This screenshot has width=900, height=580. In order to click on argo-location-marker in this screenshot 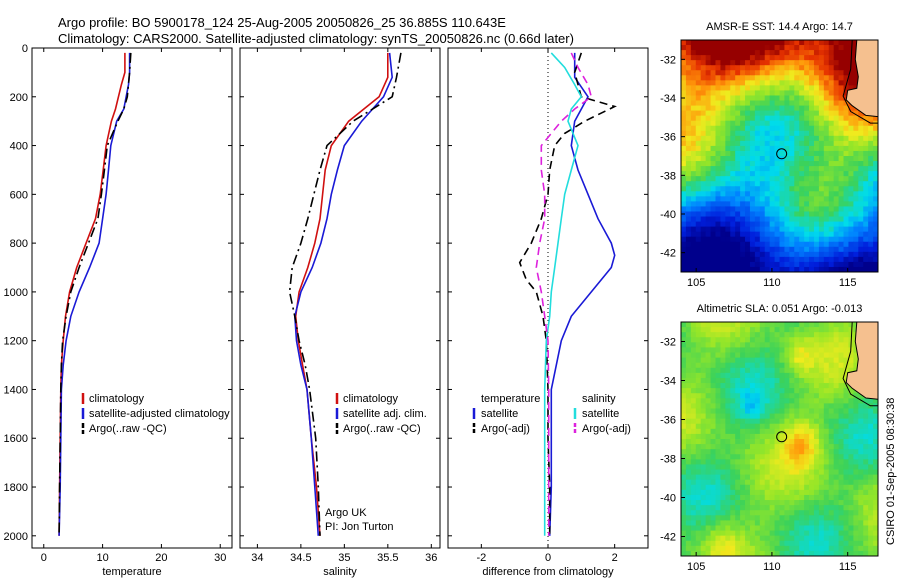, I will do `click(782, 437)`.